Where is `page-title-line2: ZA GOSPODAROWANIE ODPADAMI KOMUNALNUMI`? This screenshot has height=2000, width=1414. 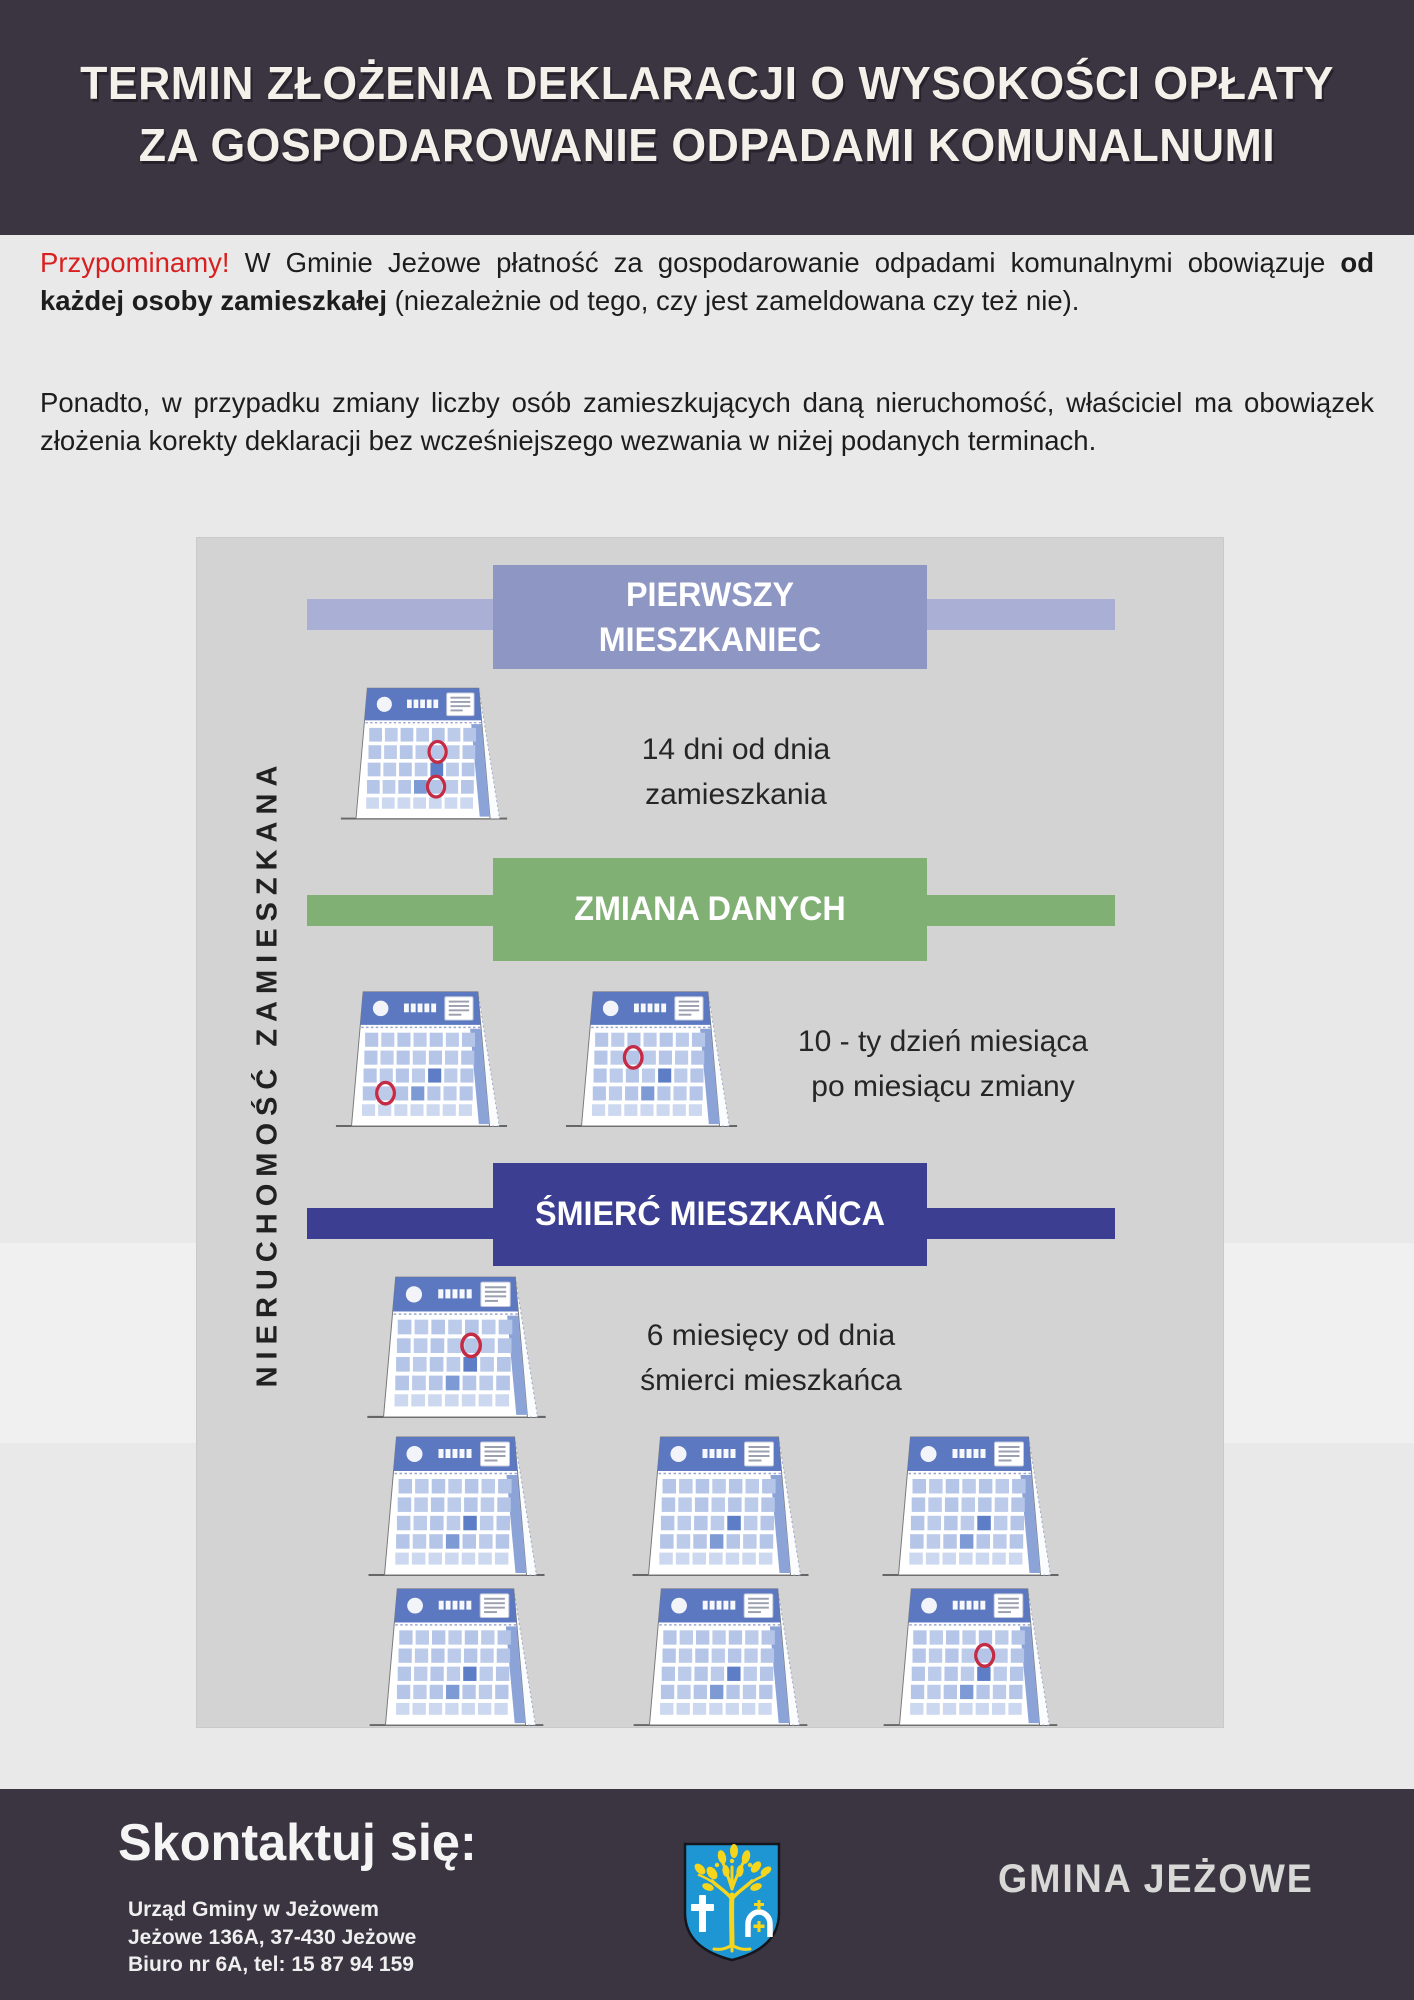
page-title-line2: ZA GOSPODAROWANIE ODPADAMI KOMUNALNUMI is located at coordinates (707, 145).